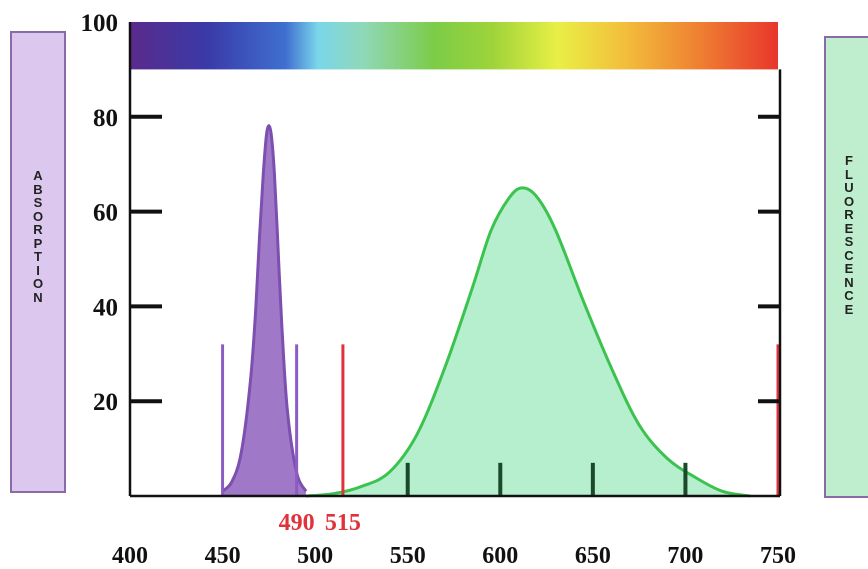 The width and height of the screenshot is (868, 569). I want to click on fluorescence-label: FLUORESCENCE, so click(849, 235).